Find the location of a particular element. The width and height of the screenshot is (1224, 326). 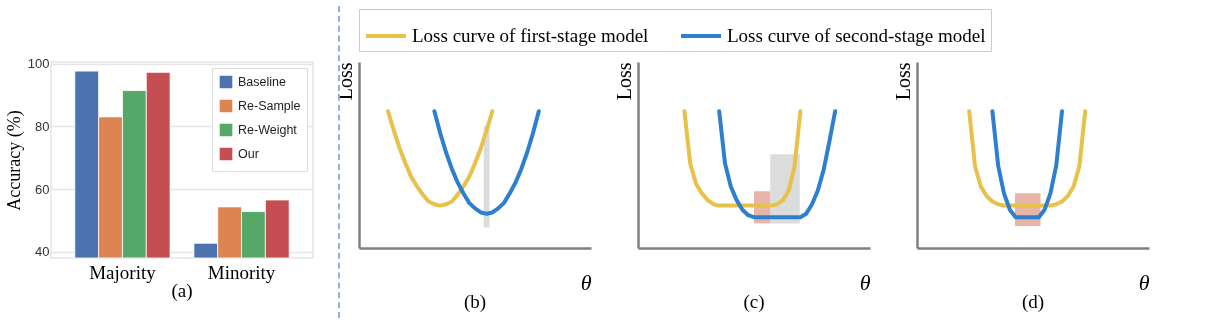

y-axis-title: Accuracy (%) is located at coordinates (14, 160).